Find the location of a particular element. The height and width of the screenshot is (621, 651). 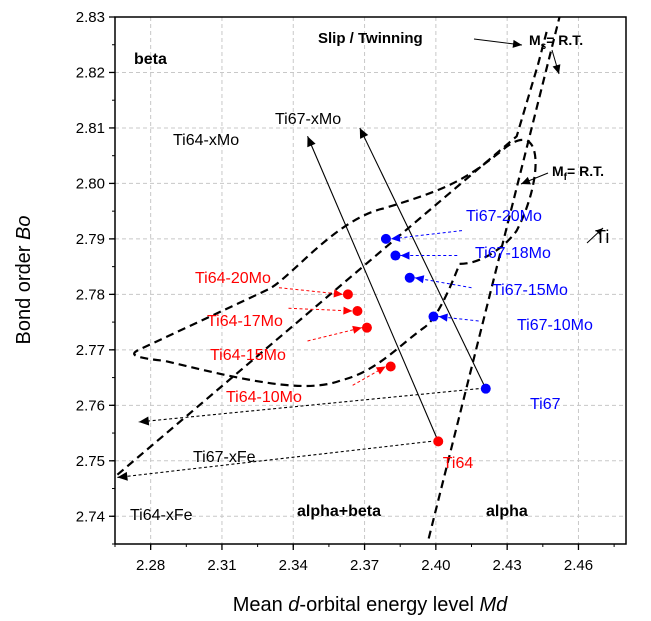

ti64-xfe-vector is located at coordinates (274, 459).